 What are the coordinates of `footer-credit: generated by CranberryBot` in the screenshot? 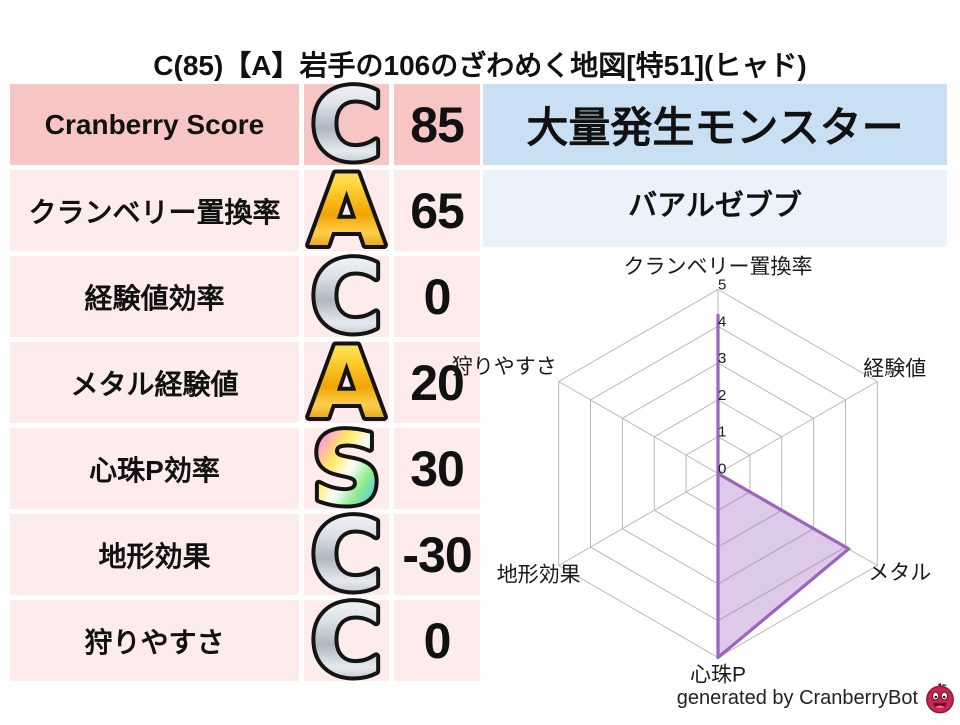 It's located at (817, 698).